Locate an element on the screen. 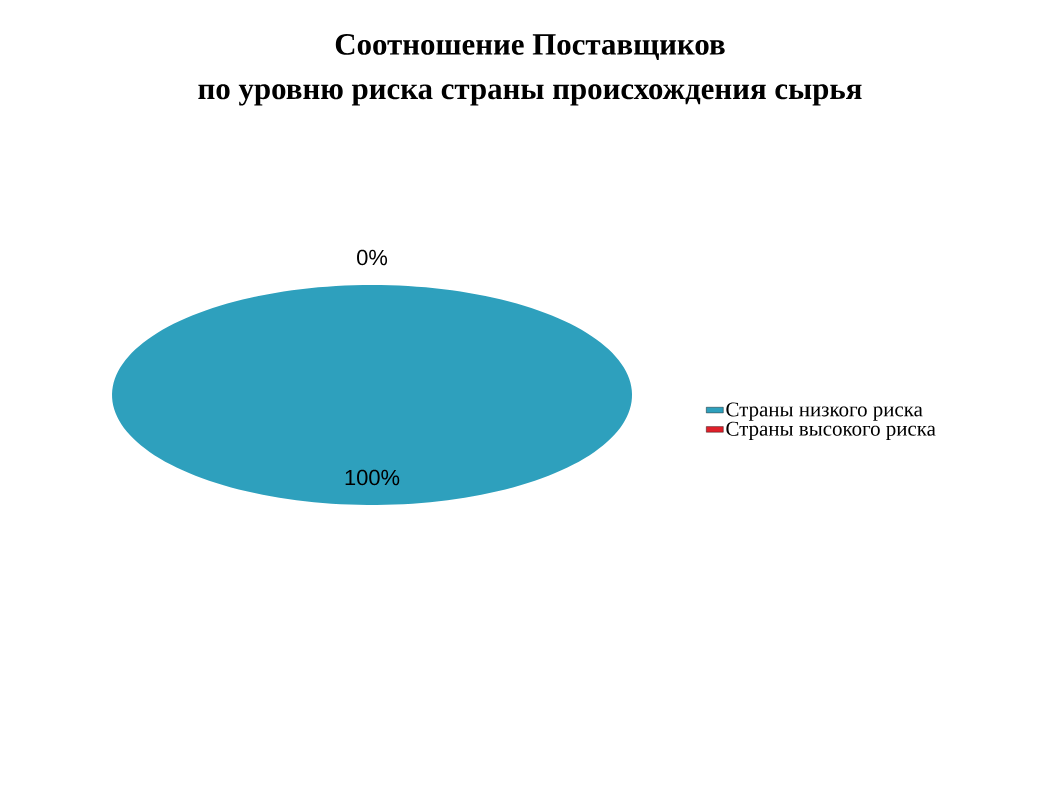  chart-title: Соотношение Поставщиков is located at coordinates (530, 47).